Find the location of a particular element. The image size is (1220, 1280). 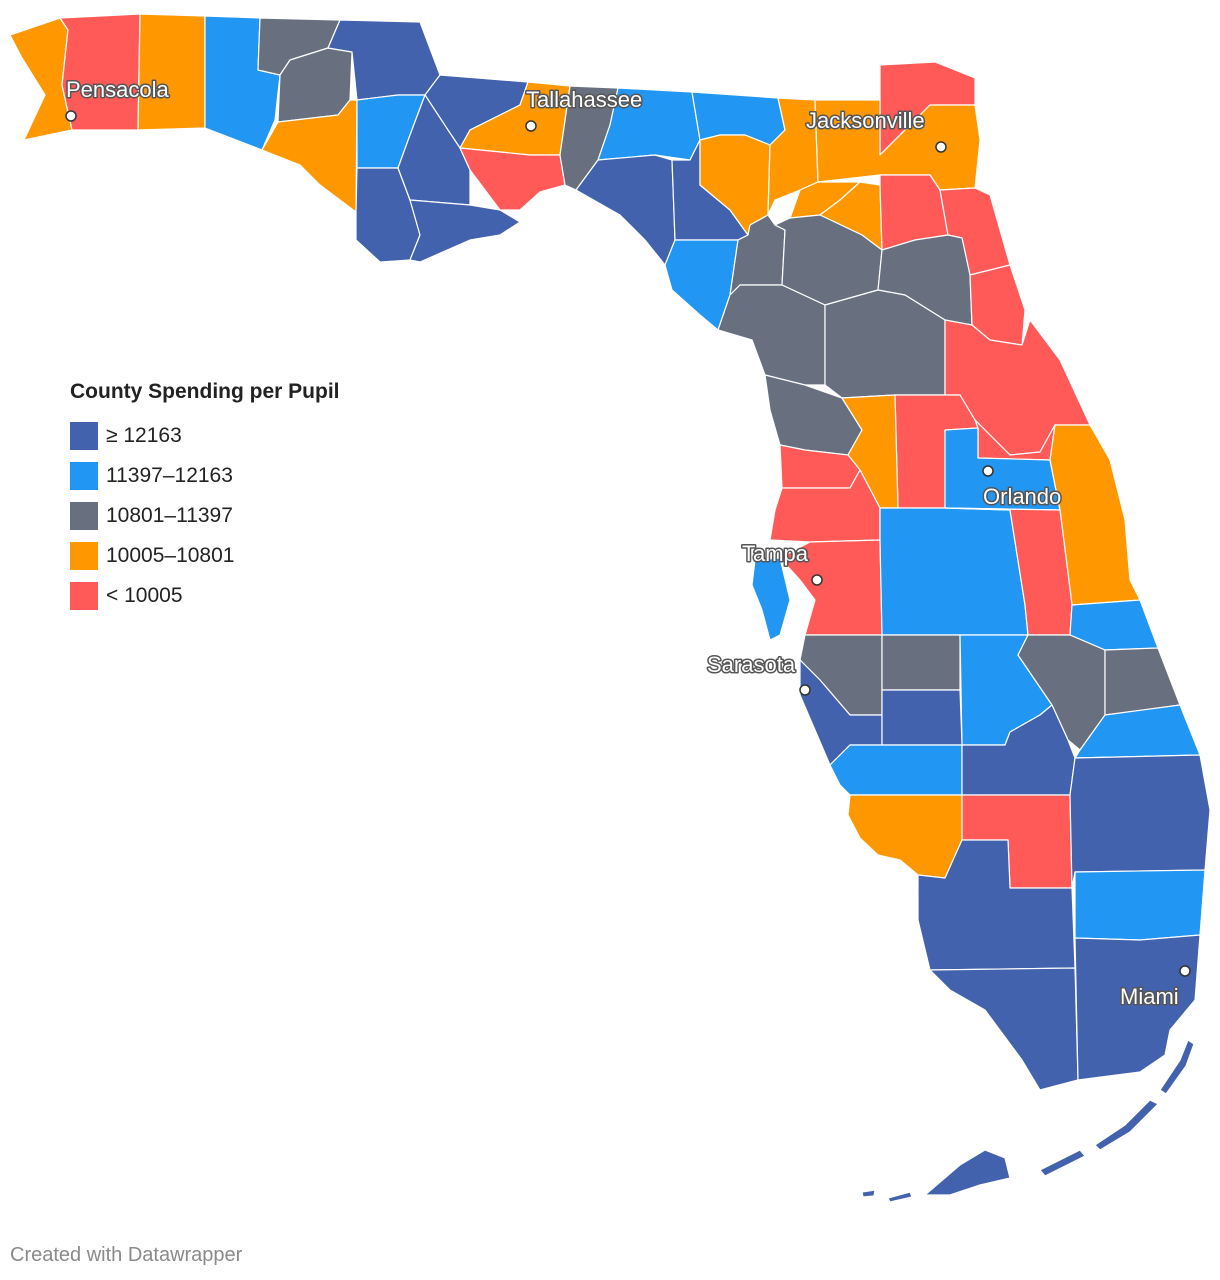

county-levy is located at coordinates (771, 335).